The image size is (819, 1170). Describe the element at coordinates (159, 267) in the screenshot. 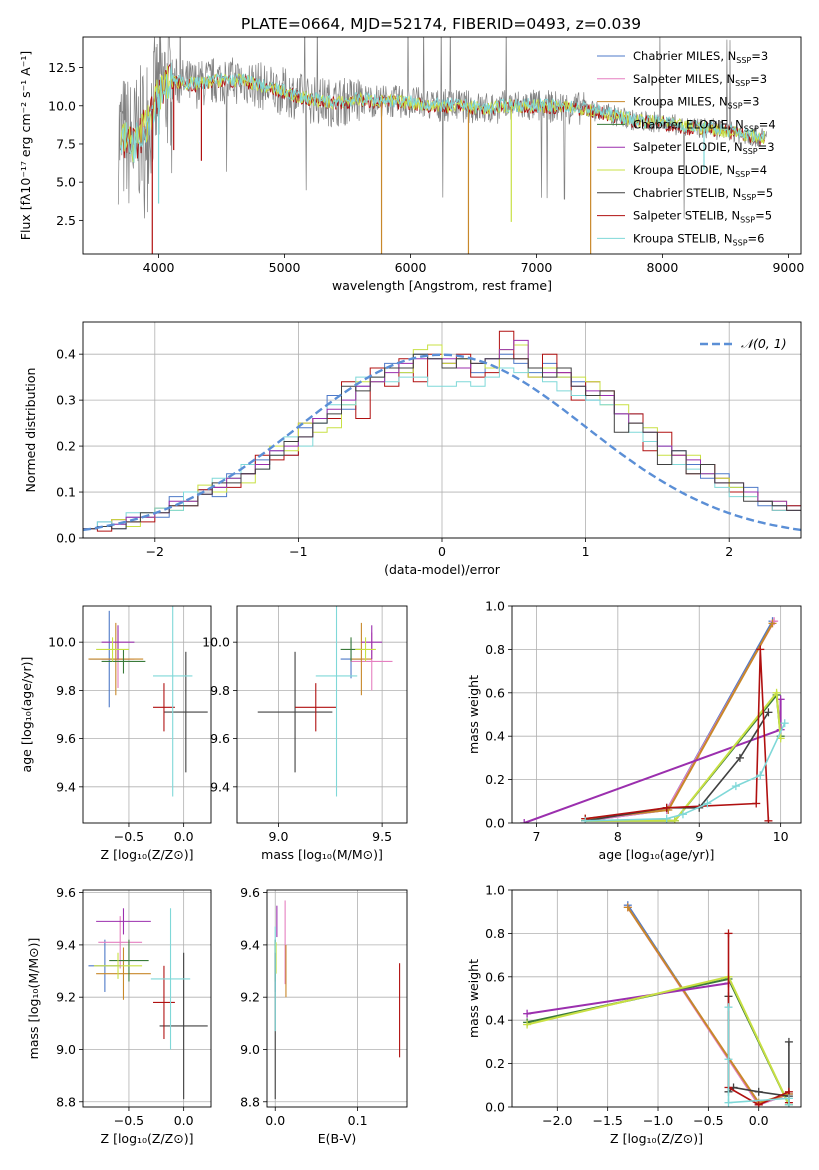

I see `x-tick-label: 4000` at that location.